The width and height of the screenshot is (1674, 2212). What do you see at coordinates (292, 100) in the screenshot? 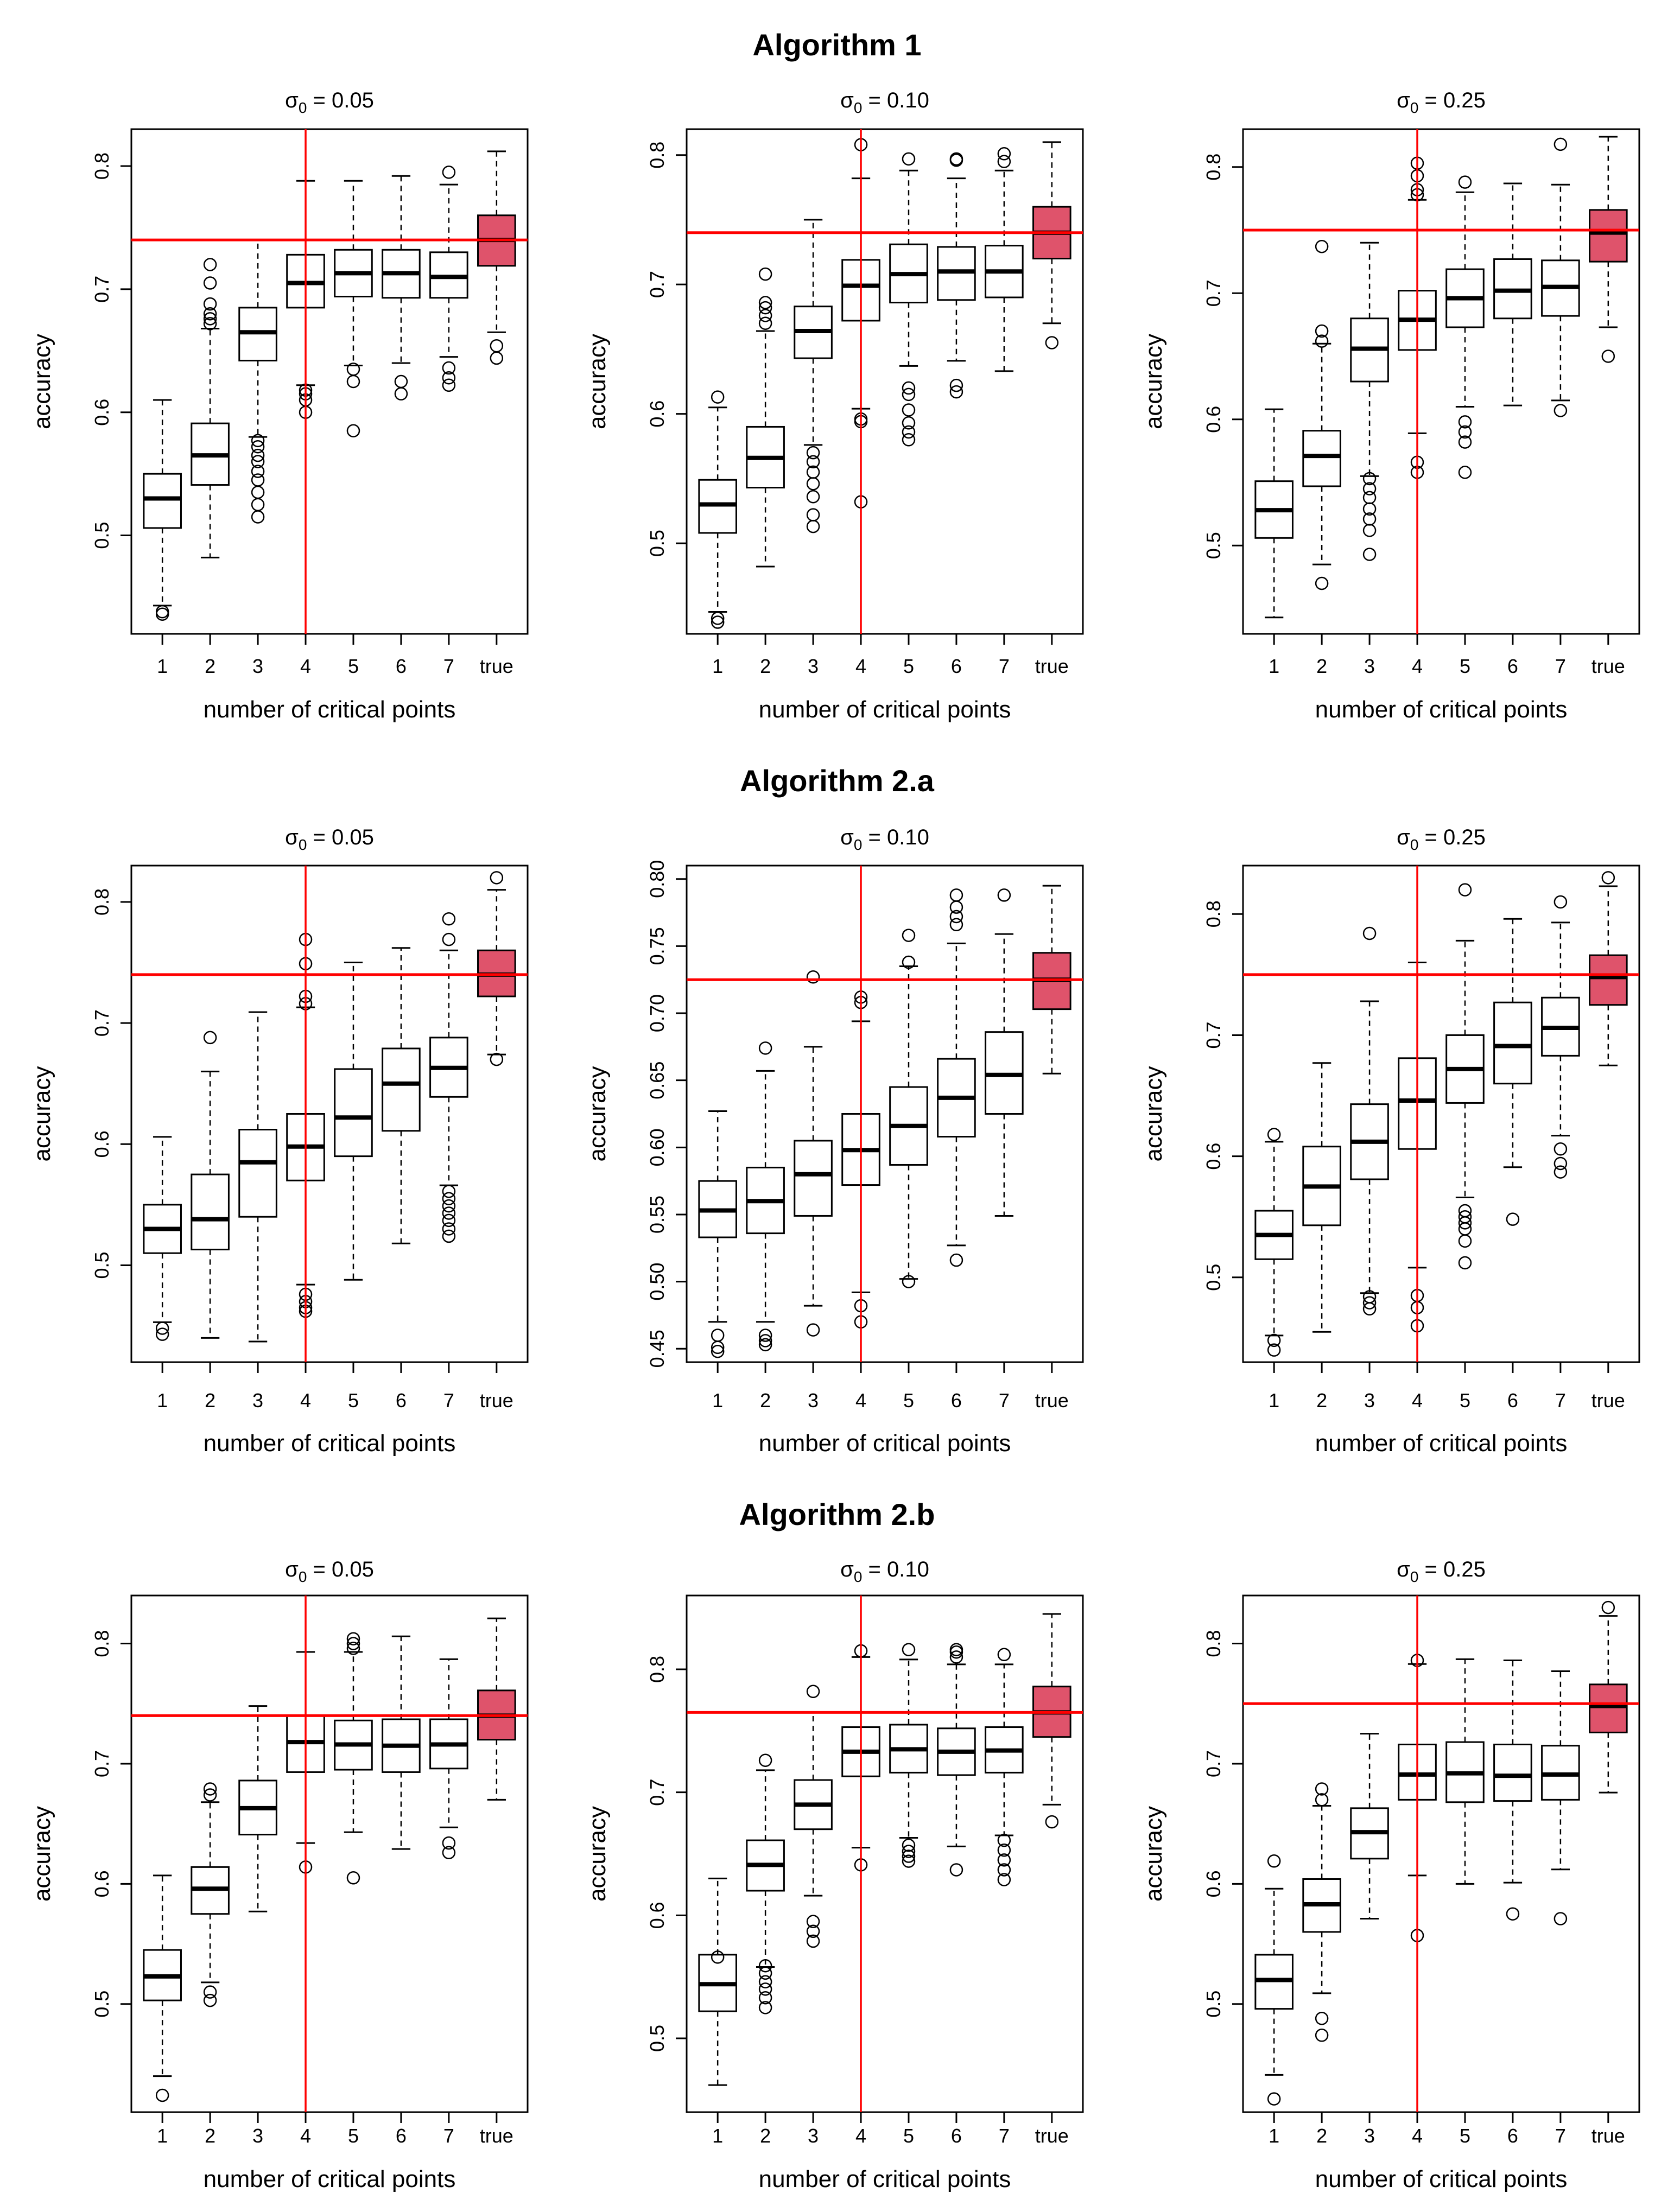
I see `panel-title-sigma: σ` at bounding box center [292, 100].